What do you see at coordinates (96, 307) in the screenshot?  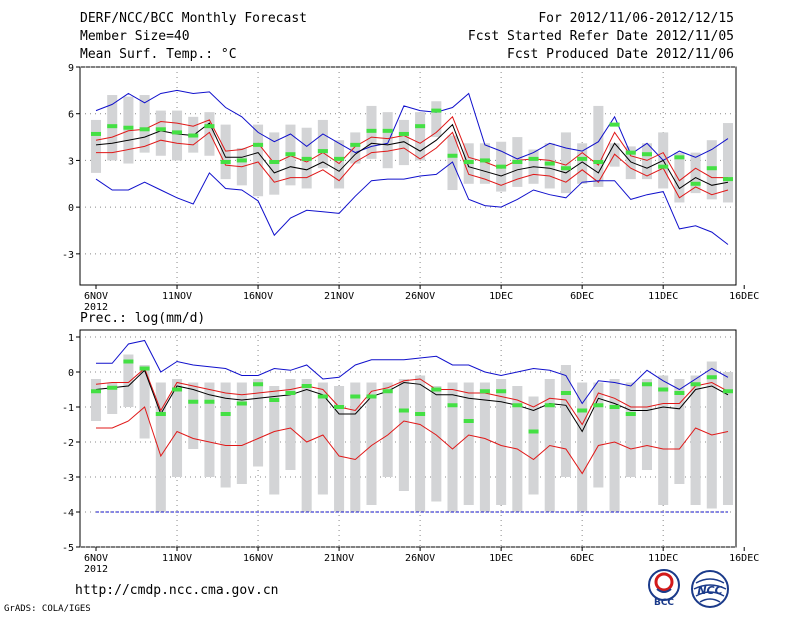 I see `x-year-label: 2012` at bounding box center [96, 307].